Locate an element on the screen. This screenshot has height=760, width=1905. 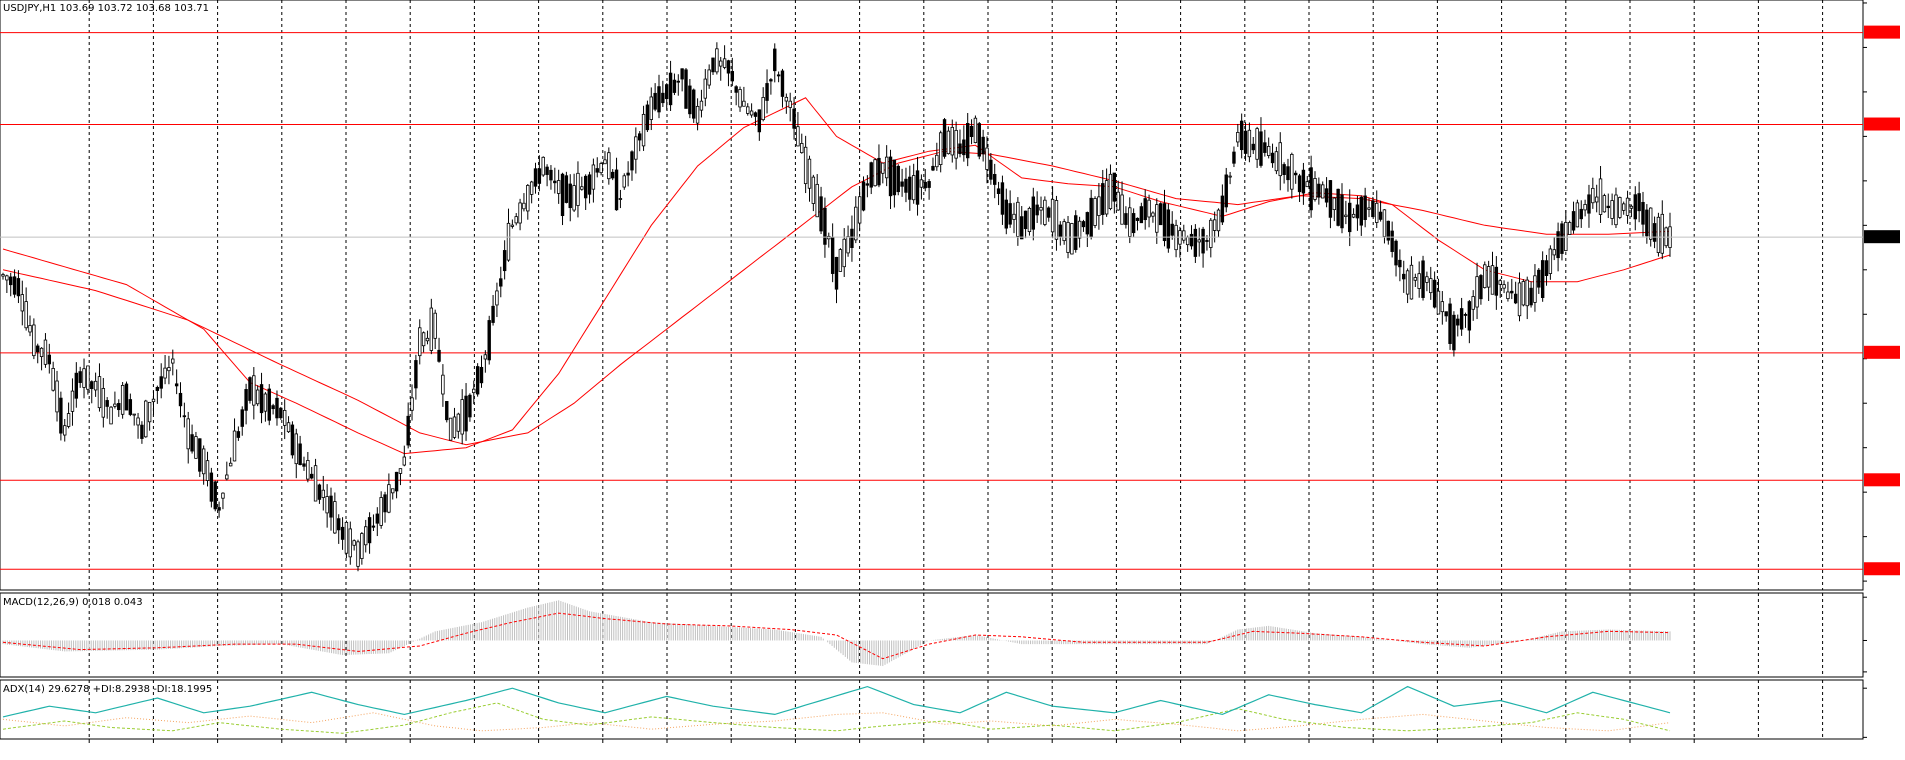
current-price-tag is located at coordinates (1882, 237).